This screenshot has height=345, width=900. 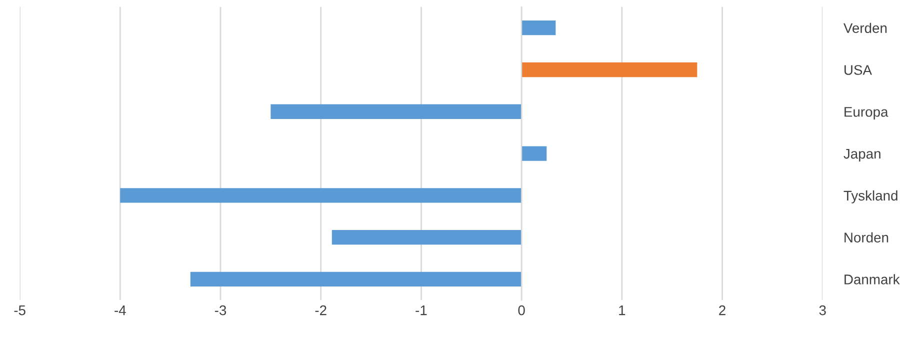 What do you see at coordinates (862, 155) in the screenshot?
I see `y-tick-label: Japan` at bounding box center [862, 155].